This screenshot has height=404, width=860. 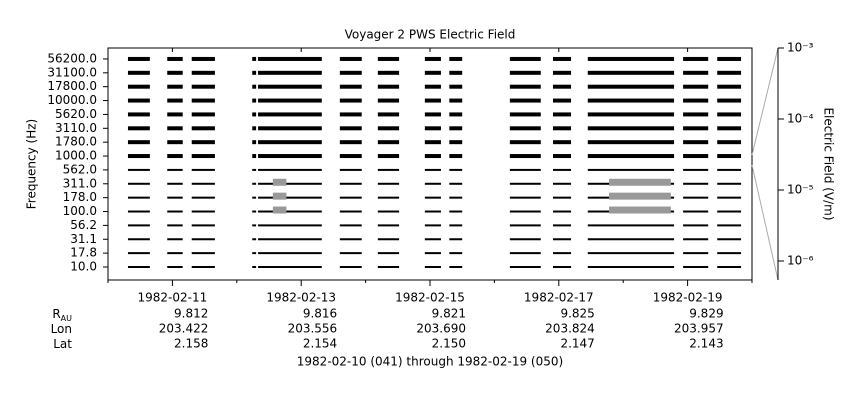 What do you see at coordinates (72, 58) in the screenshot?
I see `y-tick-label: 56200.0` at bounding box center [72, 58].